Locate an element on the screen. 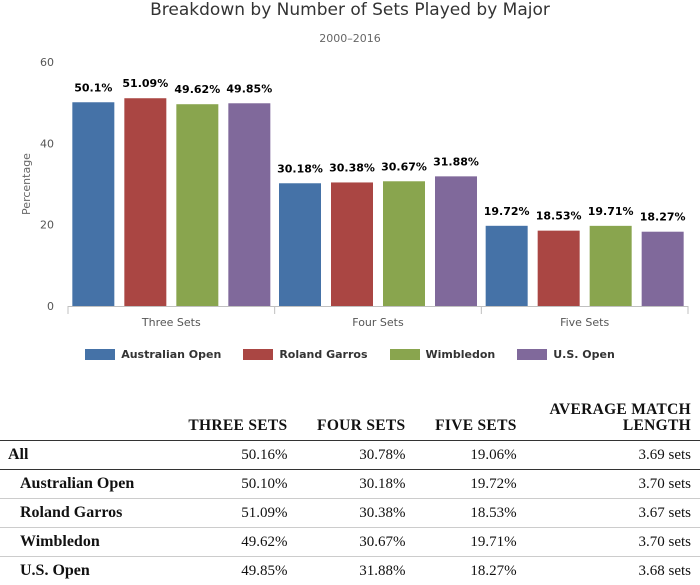 Image resolution: width=700 pixels, height=585 pixels. legend-label: Wimbledon is located at coordinates (461, 354).